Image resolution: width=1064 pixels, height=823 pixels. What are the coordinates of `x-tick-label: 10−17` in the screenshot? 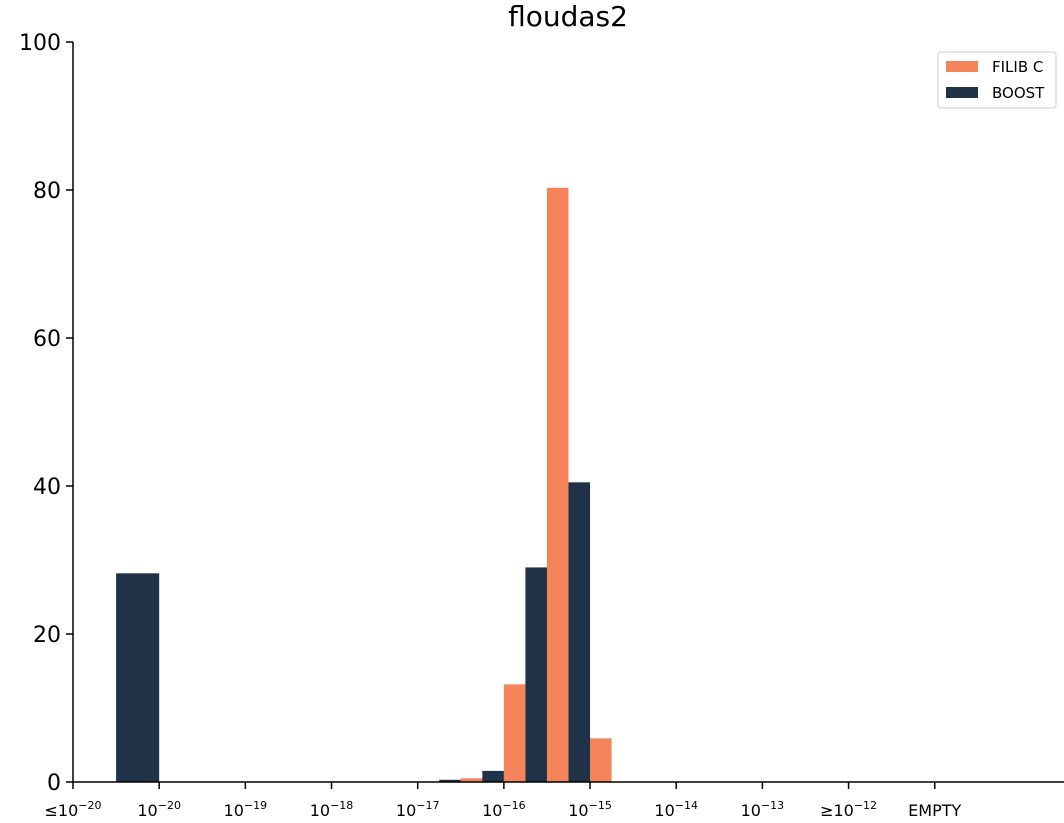 It's located at (418, 809).